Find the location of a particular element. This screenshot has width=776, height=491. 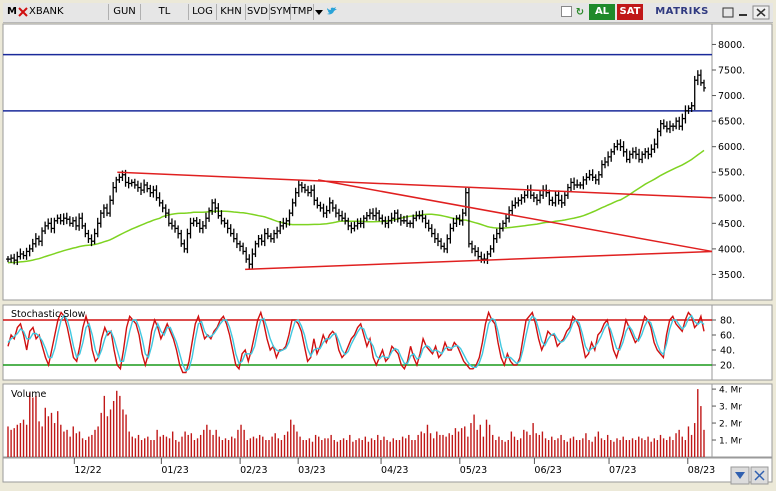

stochastic-title: Stochastic.Slow is located at coordinates (48, 314).